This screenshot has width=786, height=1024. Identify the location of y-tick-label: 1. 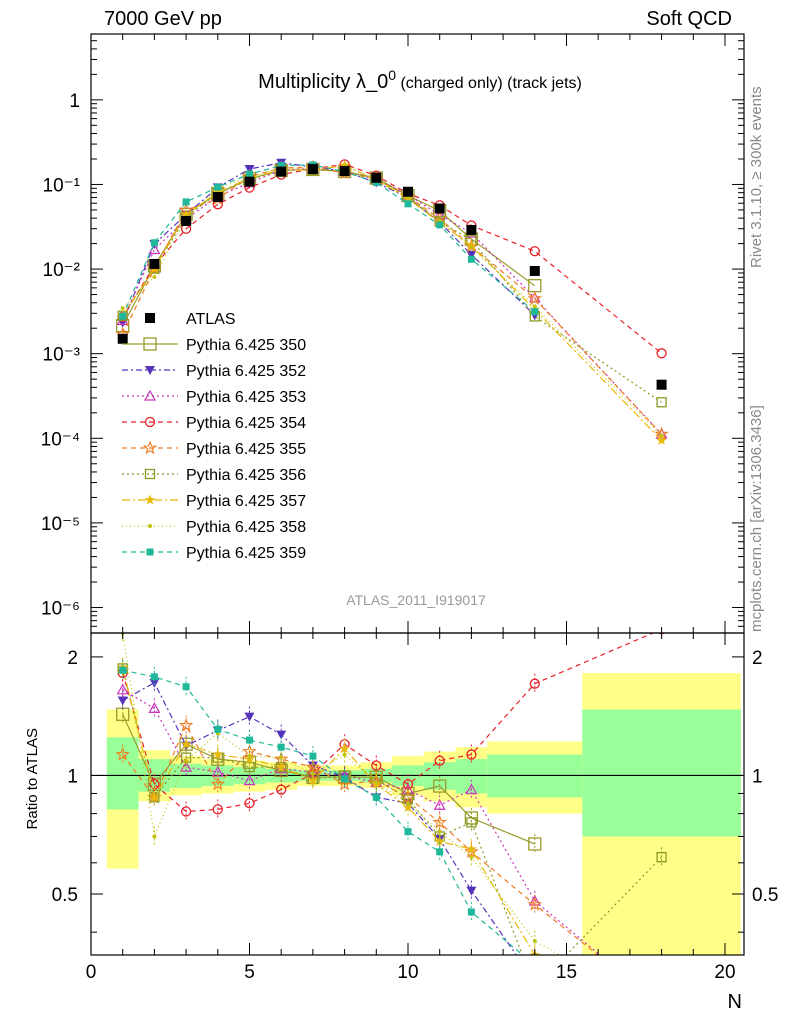
(74, 101).